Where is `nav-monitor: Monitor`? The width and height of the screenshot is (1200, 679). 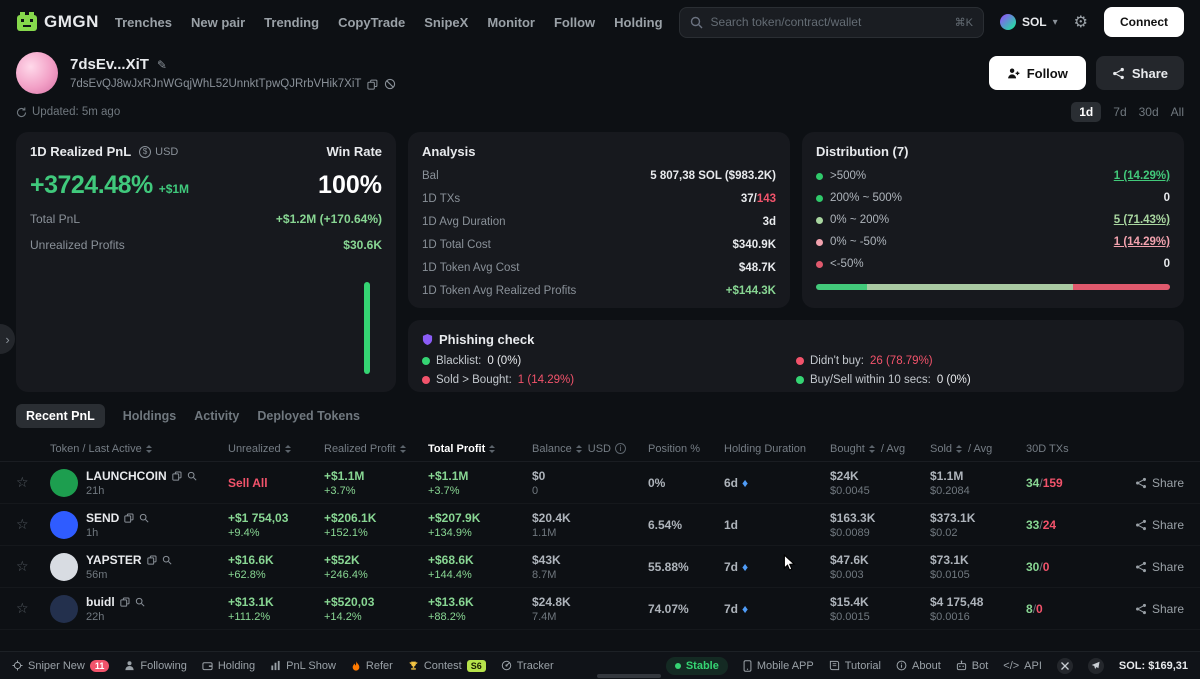 nav-monitor: Monitor is located at coordinates (511, 22).